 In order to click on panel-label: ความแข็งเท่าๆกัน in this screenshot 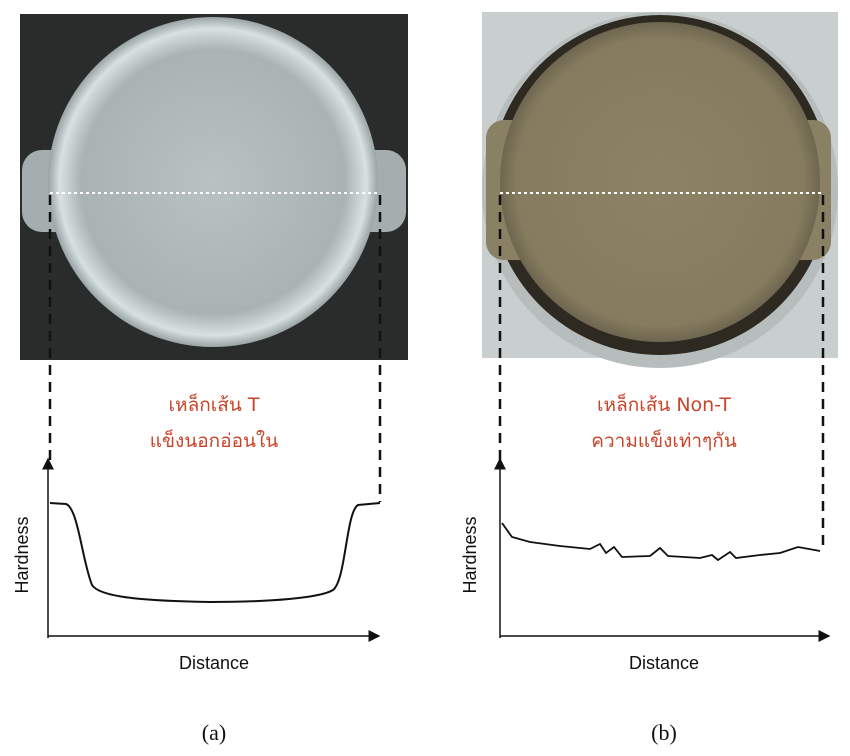, I will do `click(663, 440)`.